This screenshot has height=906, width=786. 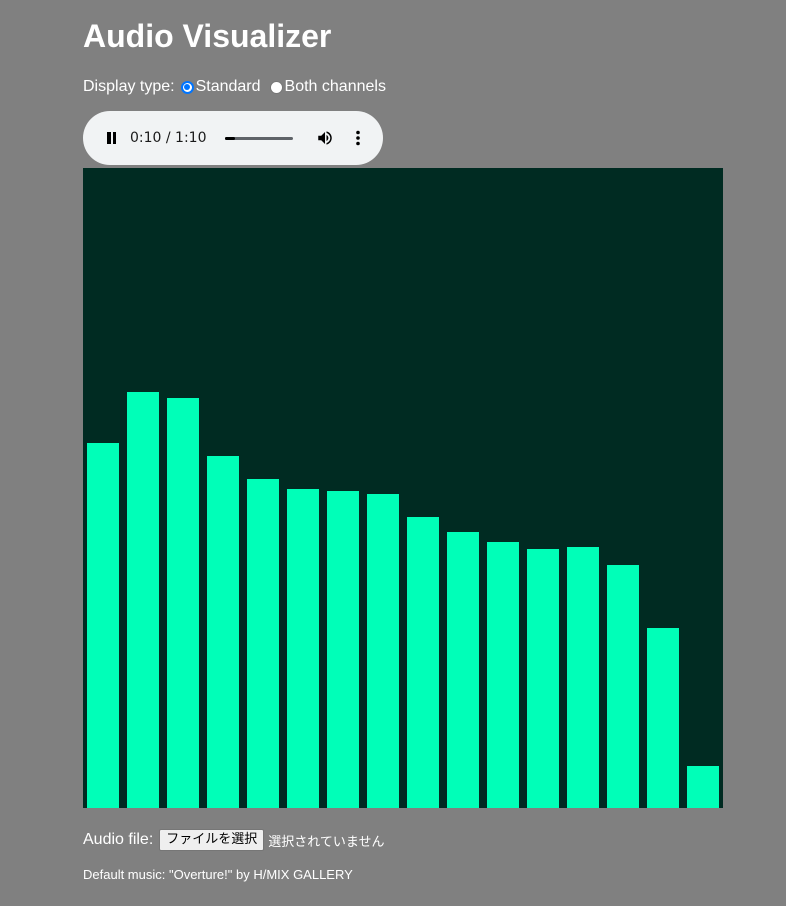 I want to click on both-channels-radio, so click(x=276, y=87).